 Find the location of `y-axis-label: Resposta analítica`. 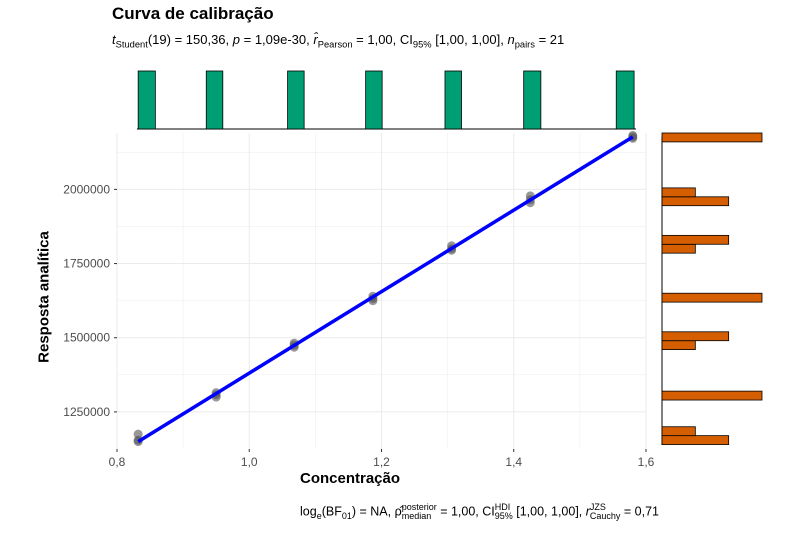

y-axis-label: Resposta analítica is located at coordinates (44, 297).